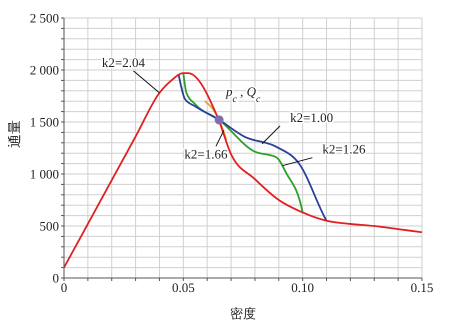 The width and height of the screenshot is (450, 327). What do you see at coordinates (124, 62) in the screenshot?
I see `annotation: k2=2.04` at bounding box center [124, 62].